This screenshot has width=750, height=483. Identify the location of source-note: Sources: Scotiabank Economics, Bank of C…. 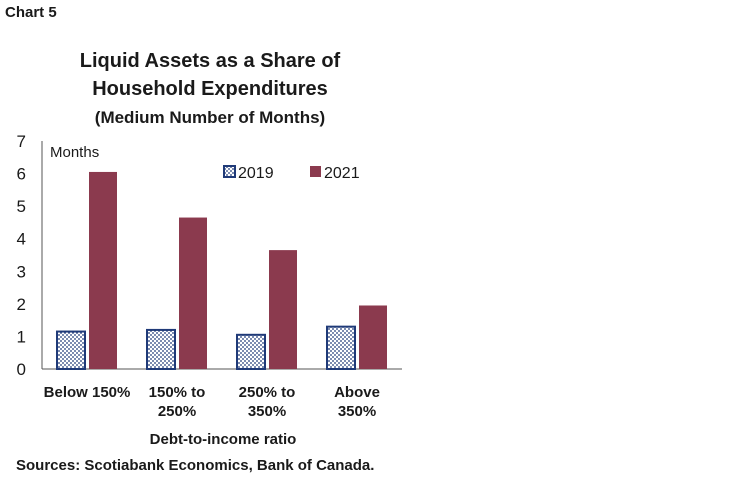
(195, 465).